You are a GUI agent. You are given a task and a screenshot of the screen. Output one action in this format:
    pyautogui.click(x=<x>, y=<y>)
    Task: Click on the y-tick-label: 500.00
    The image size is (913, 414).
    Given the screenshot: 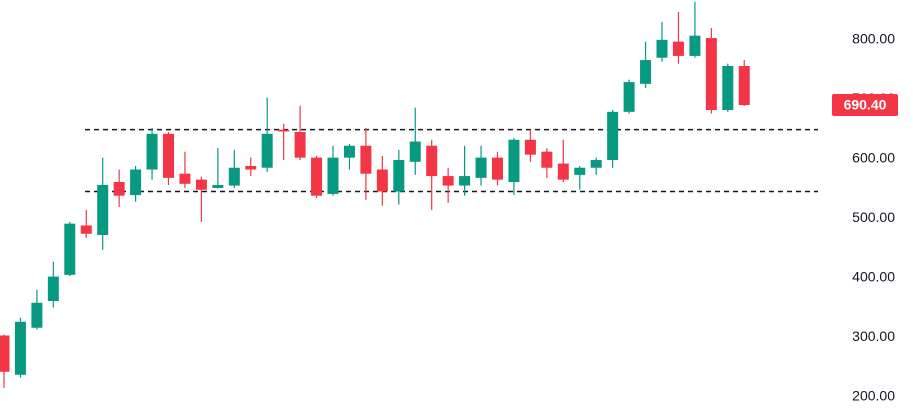 What is the action you would take?
    pyautogui.click(x=873, y=217)
    